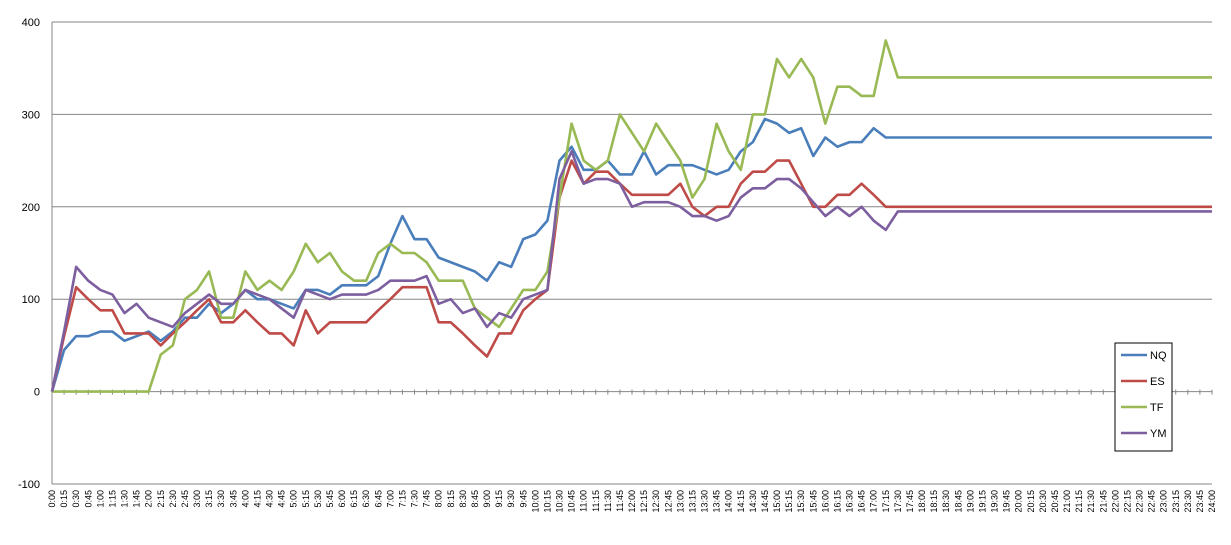 Image resolution: width=1231 pixels, height=545 pixels. What do you see at coordinates (680, 501) in the screenshot?
I see `x-tick-label: 13:00` at bounding box center [680, 501].